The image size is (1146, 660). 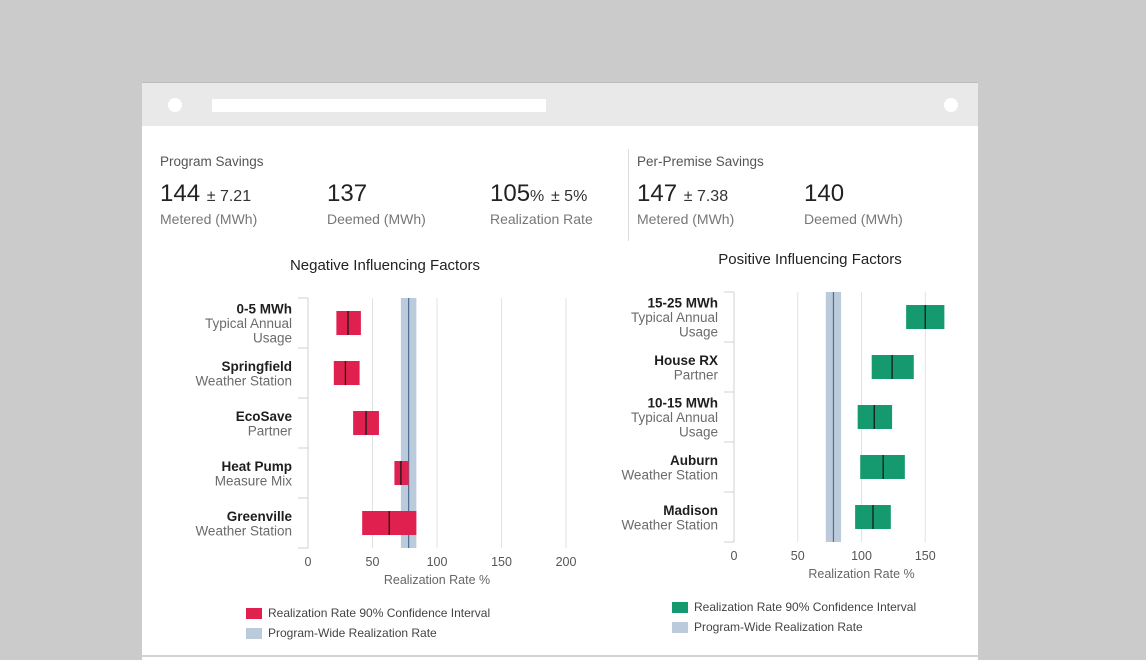 What do you see at coordinates (376, 203) in the screenshot?
I see `program-deemed-metric: 137 Deemed (MWh)` at bounding box center [376, 203].